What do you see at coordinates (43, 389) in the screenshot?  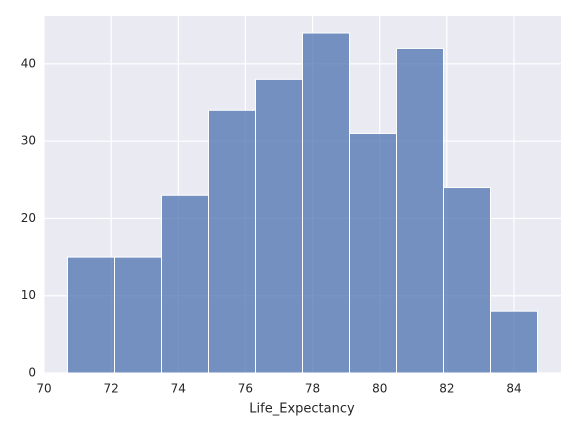 I see `x-tick-label: 70` at bounding box center [43, 389].